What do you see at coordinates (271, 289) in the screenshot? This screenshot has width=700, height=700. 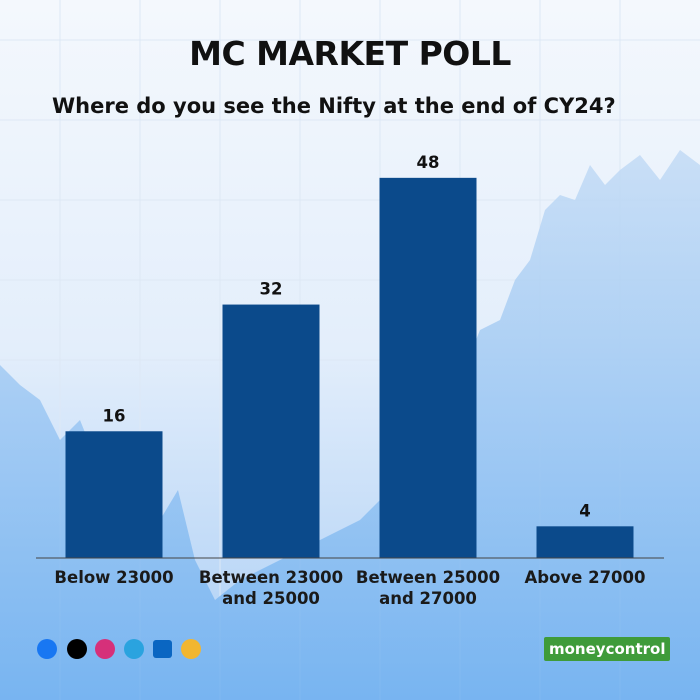 I see `data-label: 32` at bounding box center [271, 289].